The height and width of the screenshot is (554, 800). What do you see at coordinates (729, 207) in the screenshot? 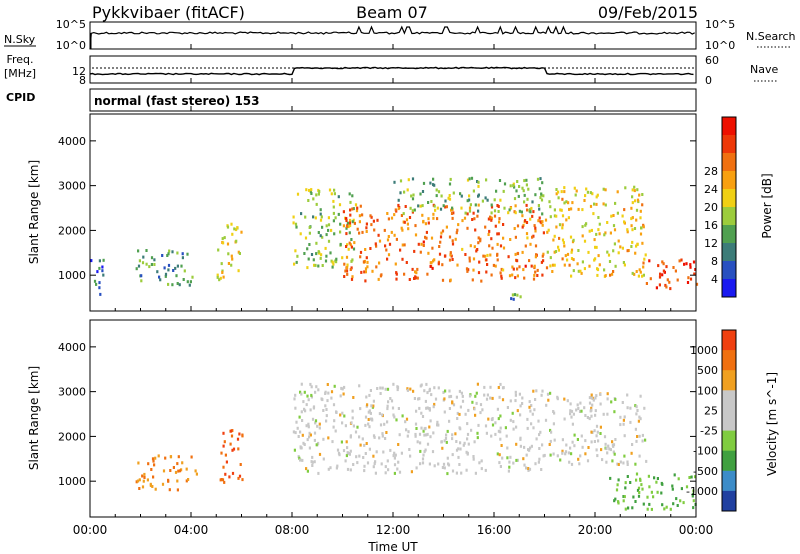
I see `colorbar-frame` at bounding box center [729, 207].